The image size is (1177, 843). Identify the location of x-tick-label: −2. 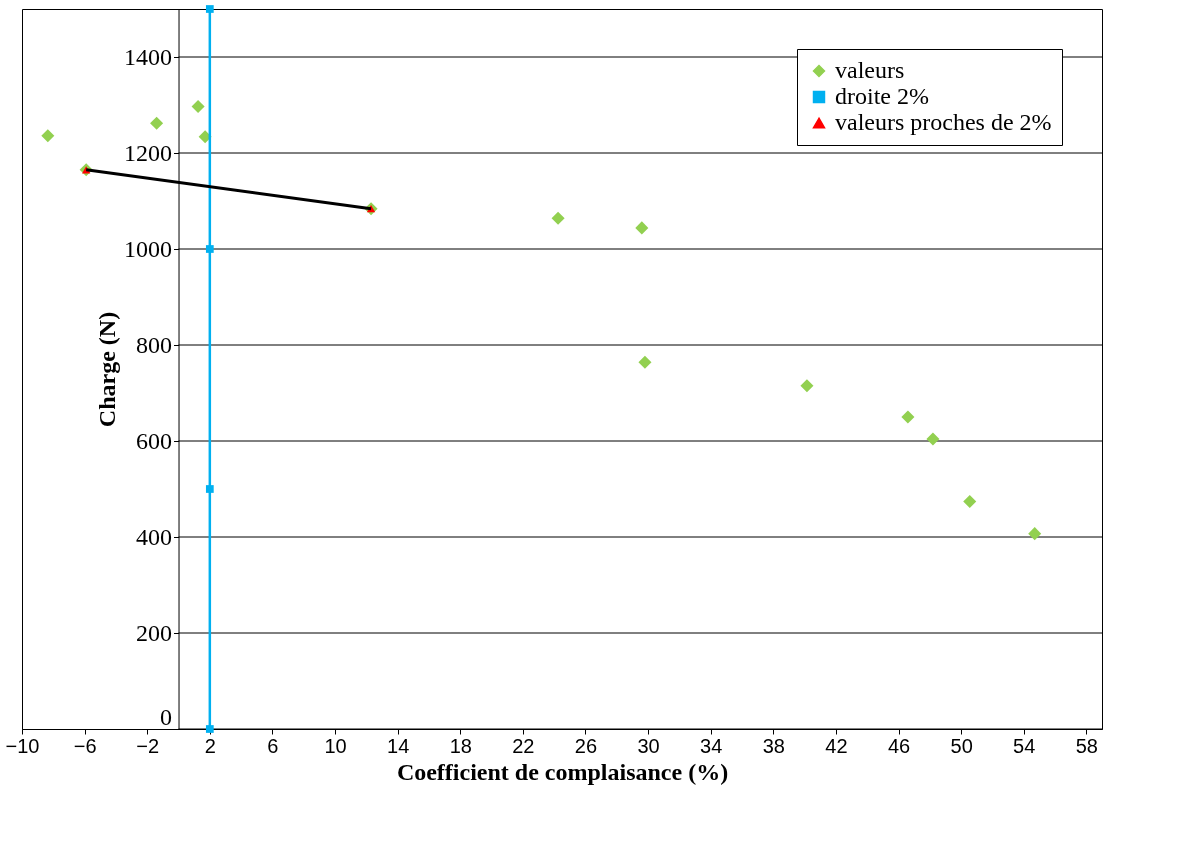
(148, 745).